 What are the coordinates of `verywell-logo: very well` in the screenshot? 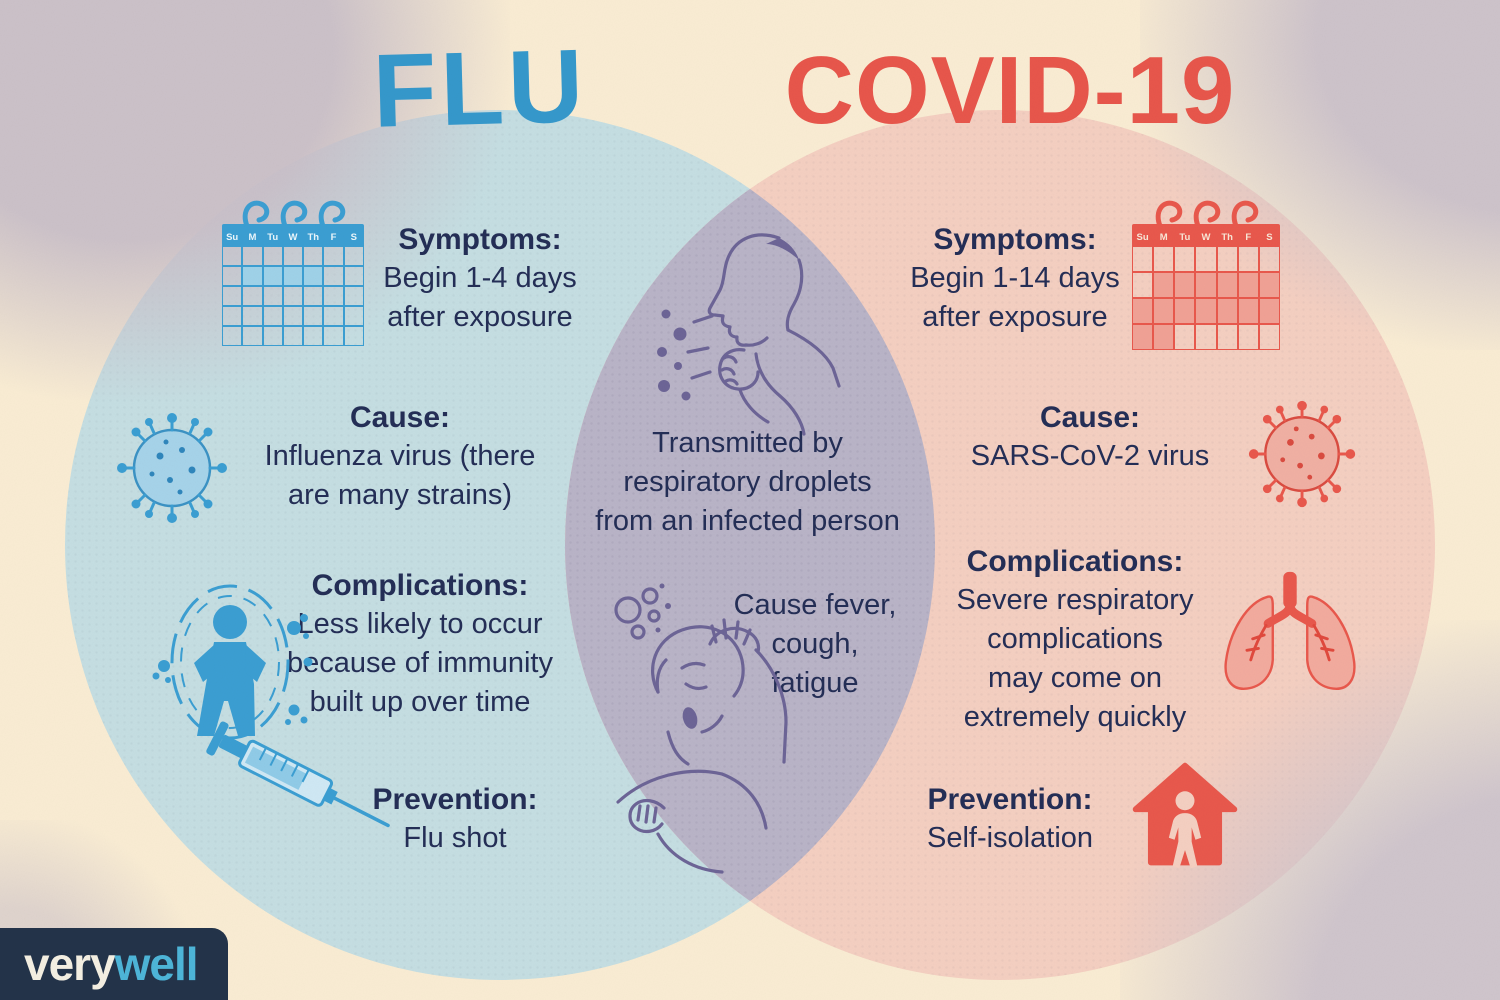 It's located at (114, 964).